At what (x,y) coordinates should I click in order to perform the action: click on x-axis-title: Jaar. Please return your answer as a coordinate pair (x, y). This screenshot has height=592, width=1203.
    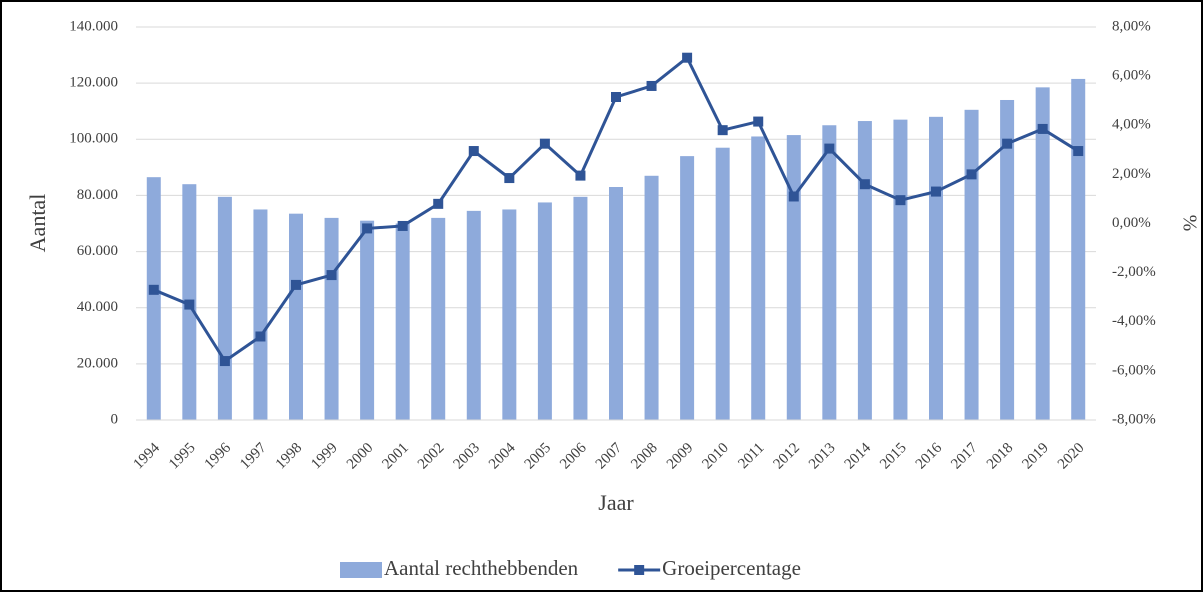
    Looking at the image, I should click on (616, 502).